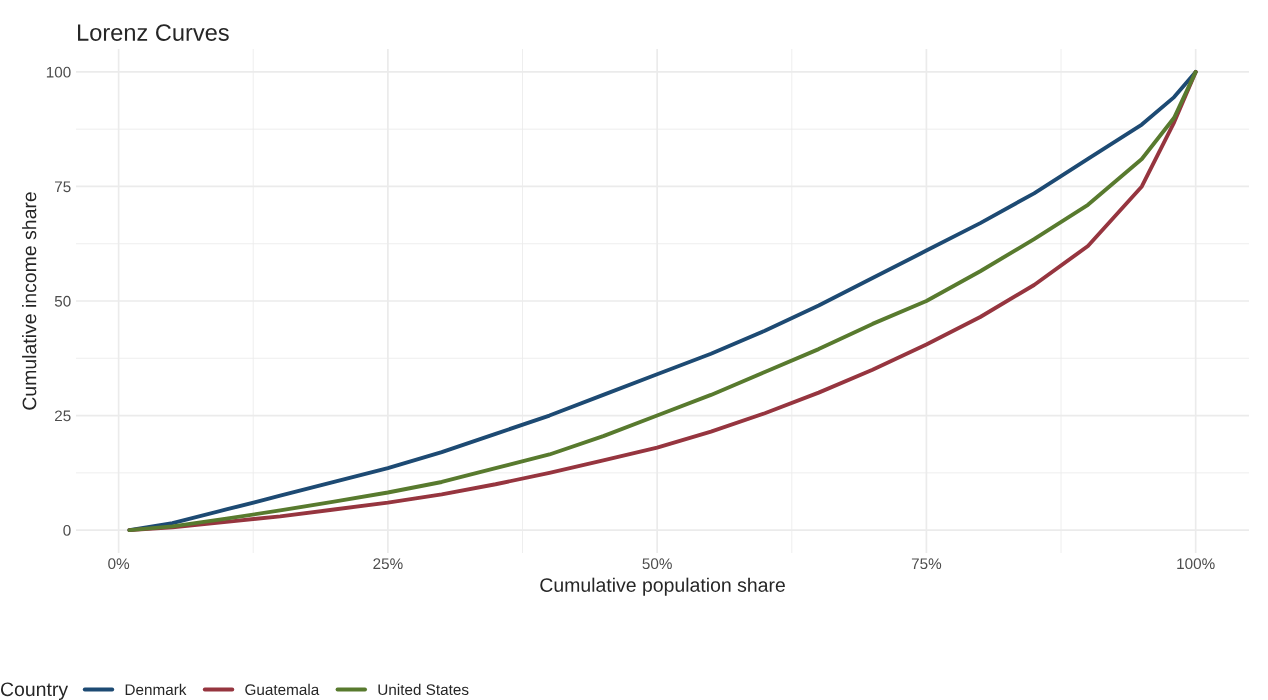 Image resolution: width=1268 pixels, height=700 pixels. What do you see at coordinates (657, 564) in the screenshot?
I see `x-tick-label: 50%` at bounding box center [657, 564].